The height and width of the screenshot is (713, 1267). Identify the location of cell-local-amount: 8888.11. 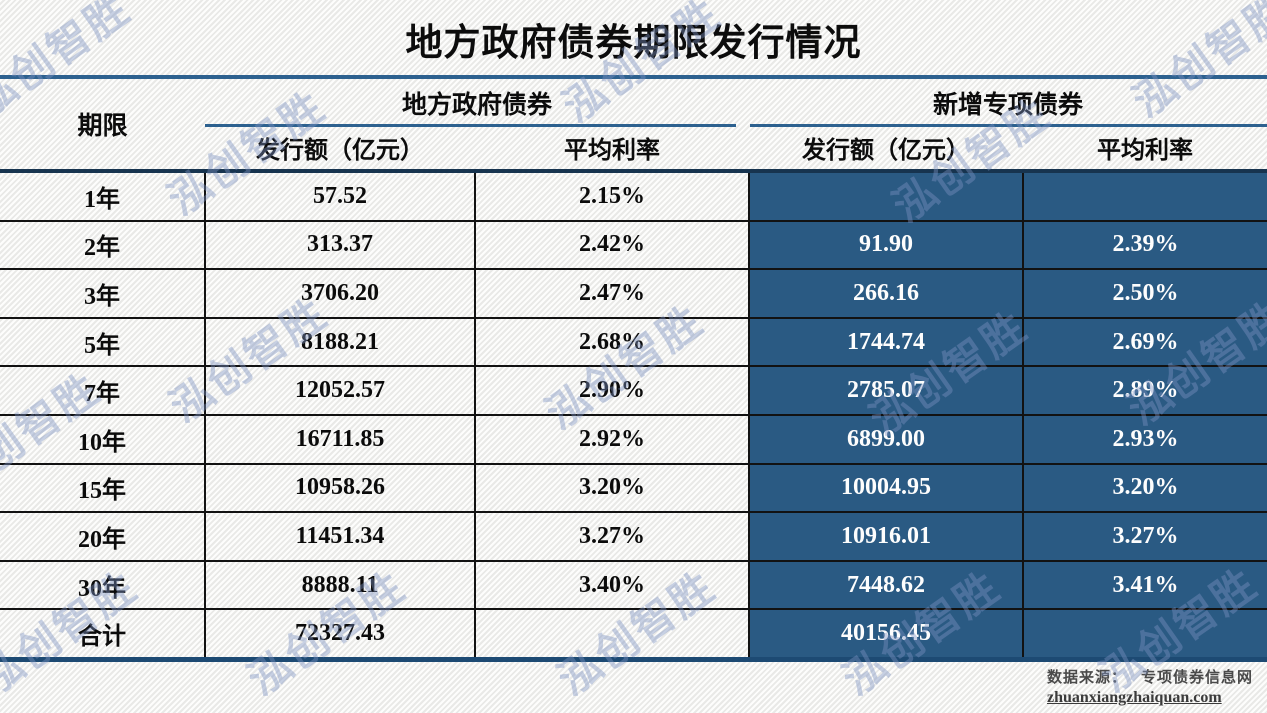
(340, 585).